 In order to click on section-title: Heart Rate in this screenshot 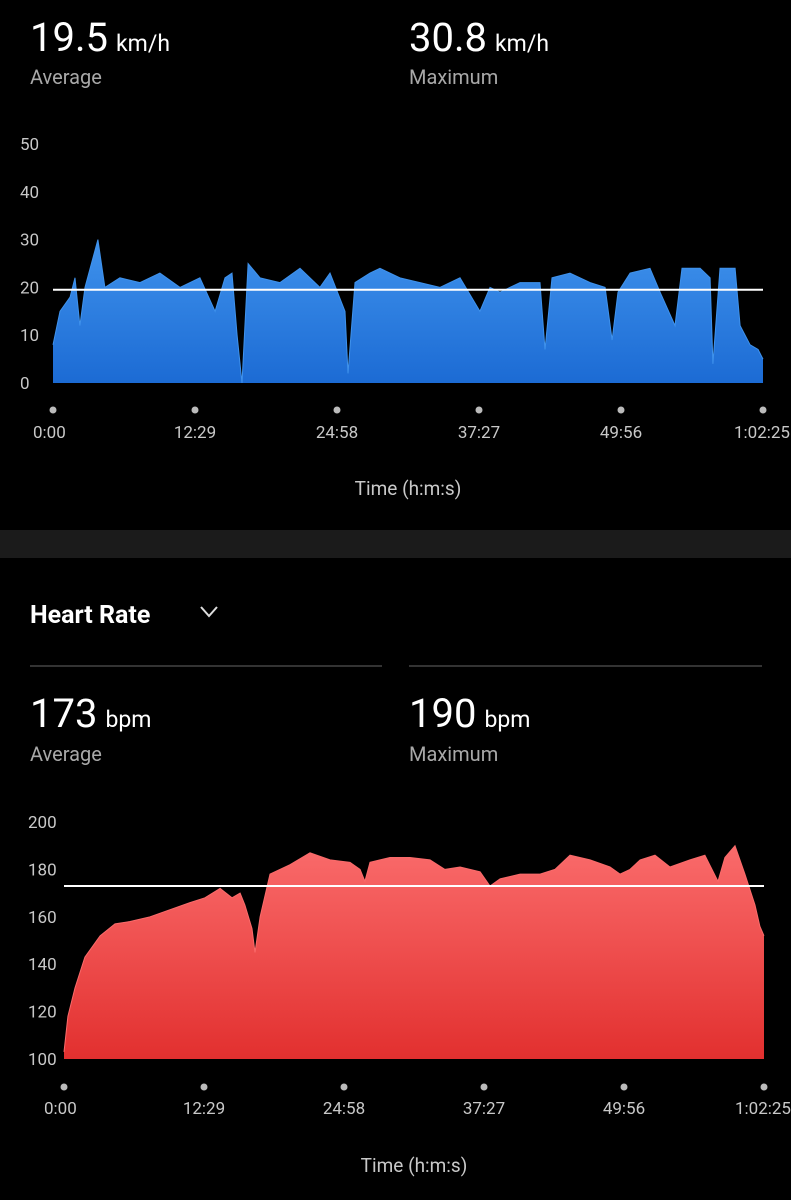, I will do `click(90, 615)`.